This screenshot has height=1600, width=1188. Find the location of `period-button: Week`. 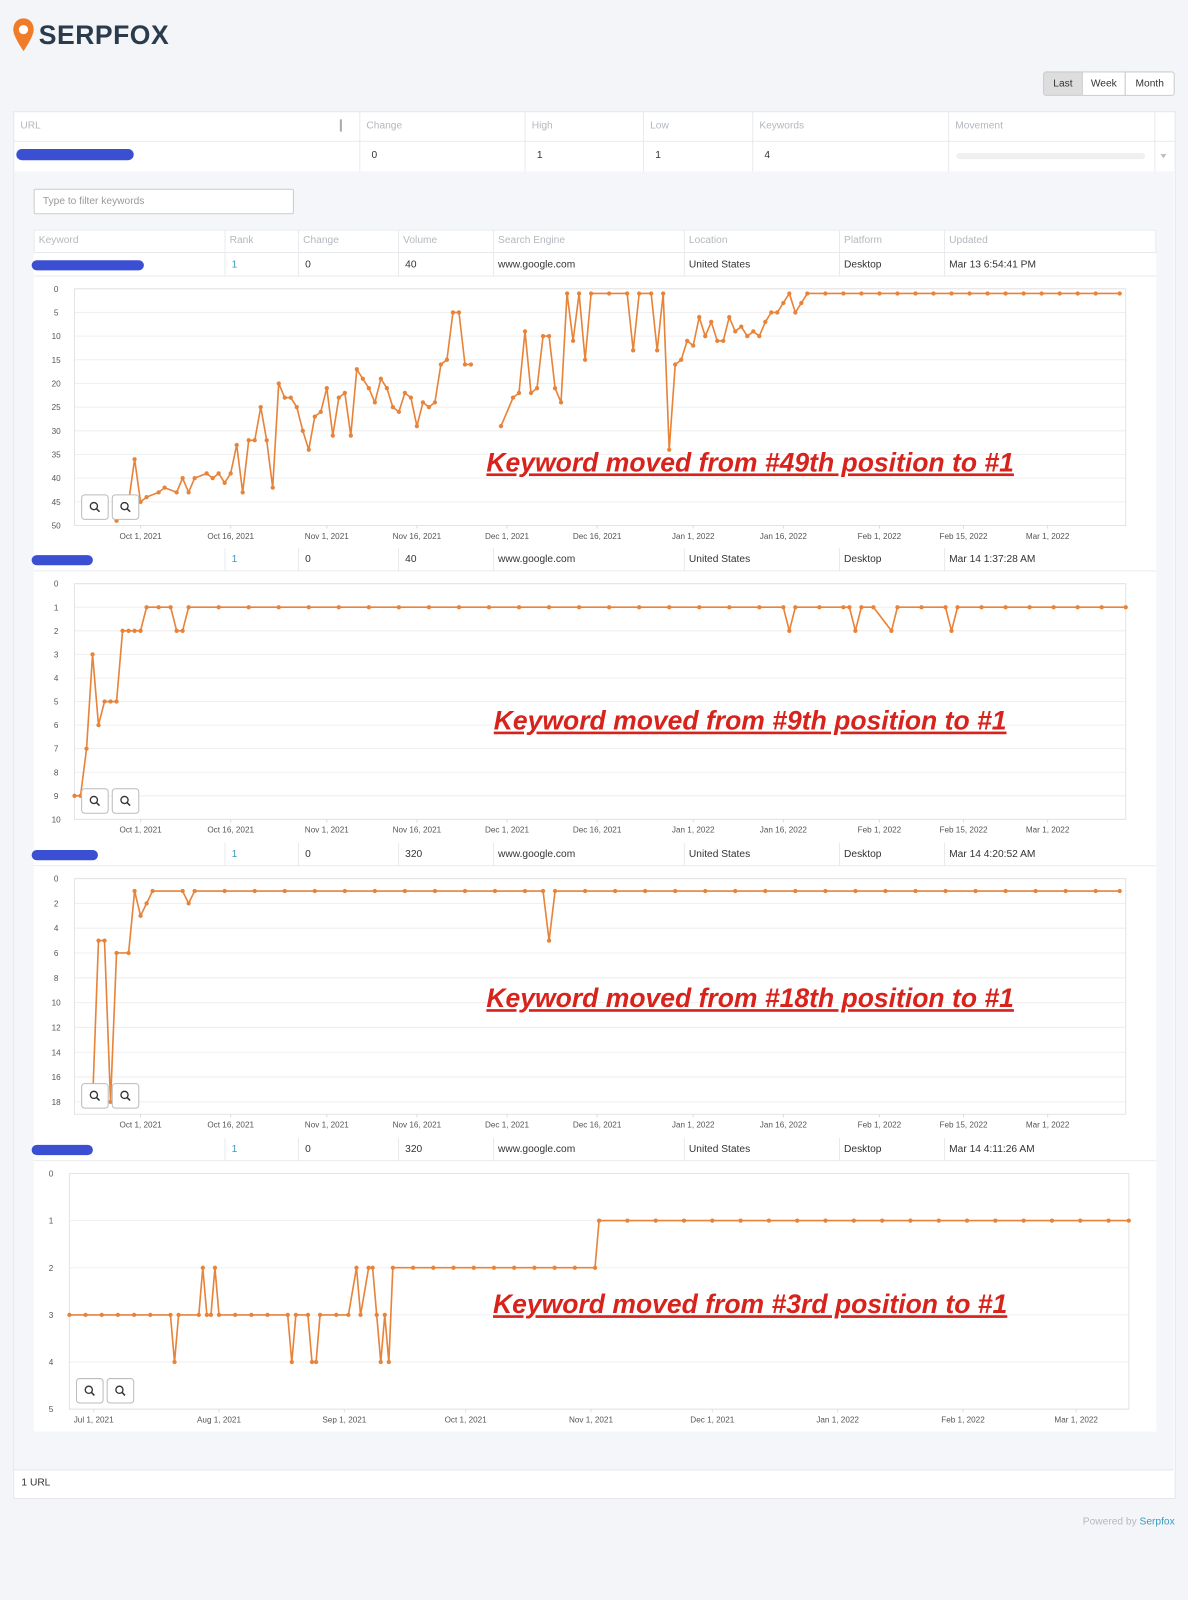

period-button: Week is located at coordinates (1103, 83).